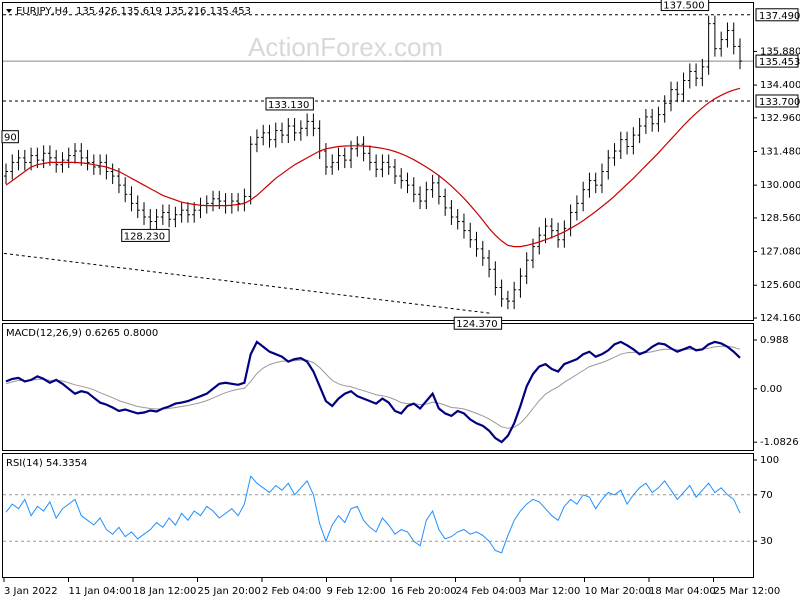  What do you see at coordinates (780, 218) in the screenshot?
I see `price-tick-label: 128.560` at bounding box center [780, 218].